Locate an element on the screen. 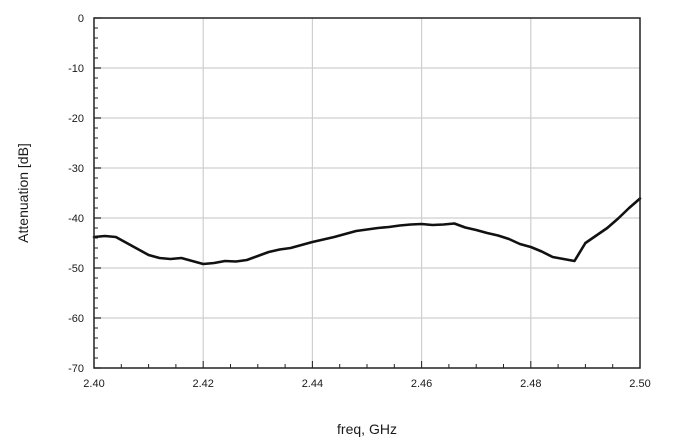 This screenshot has width=673, height=446. y-tick-label: -10 is located at coordinates (76, 69).